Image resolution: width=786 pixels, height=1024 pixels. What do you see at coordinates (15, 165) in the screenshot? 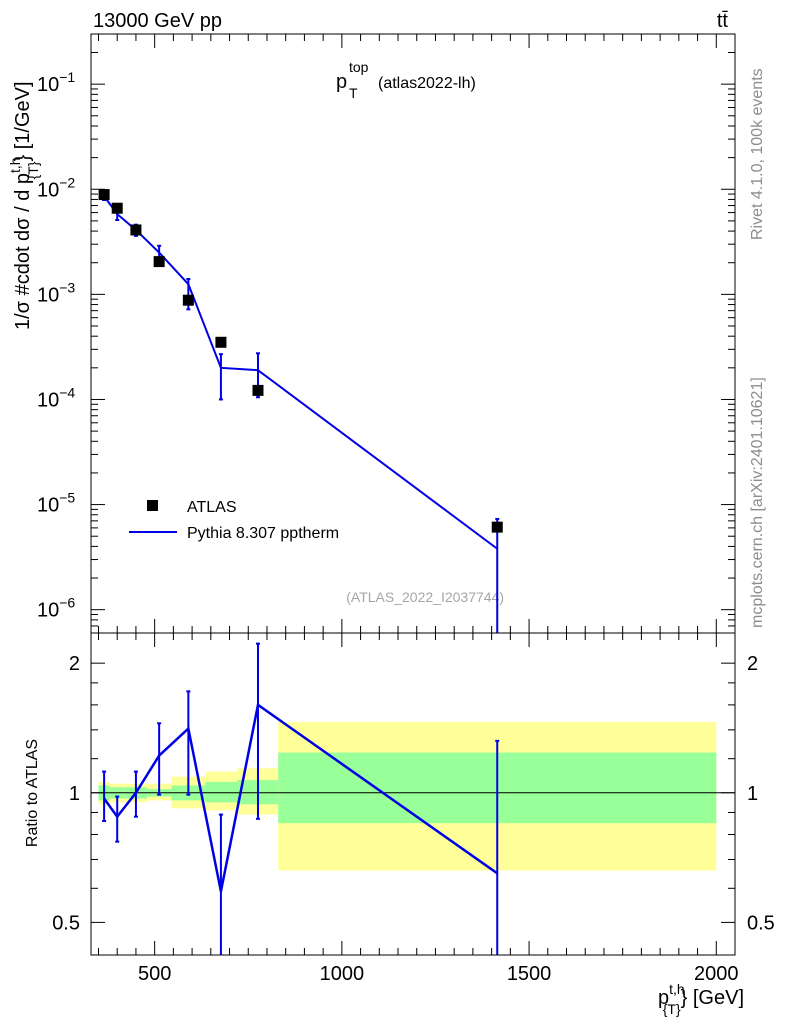
I see `main-ylabel-sup: t,h` at bounding box center [15, 165].